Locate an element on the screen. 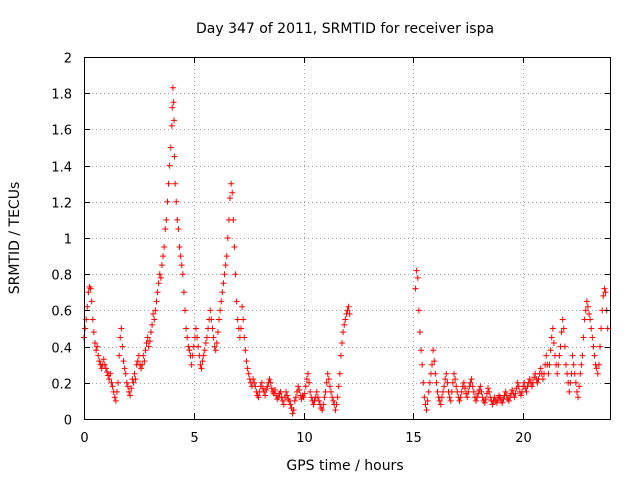 This screenshot has width=640, height=480. x-axis-label: GPS time / hours is located at coordinates (344, 466).